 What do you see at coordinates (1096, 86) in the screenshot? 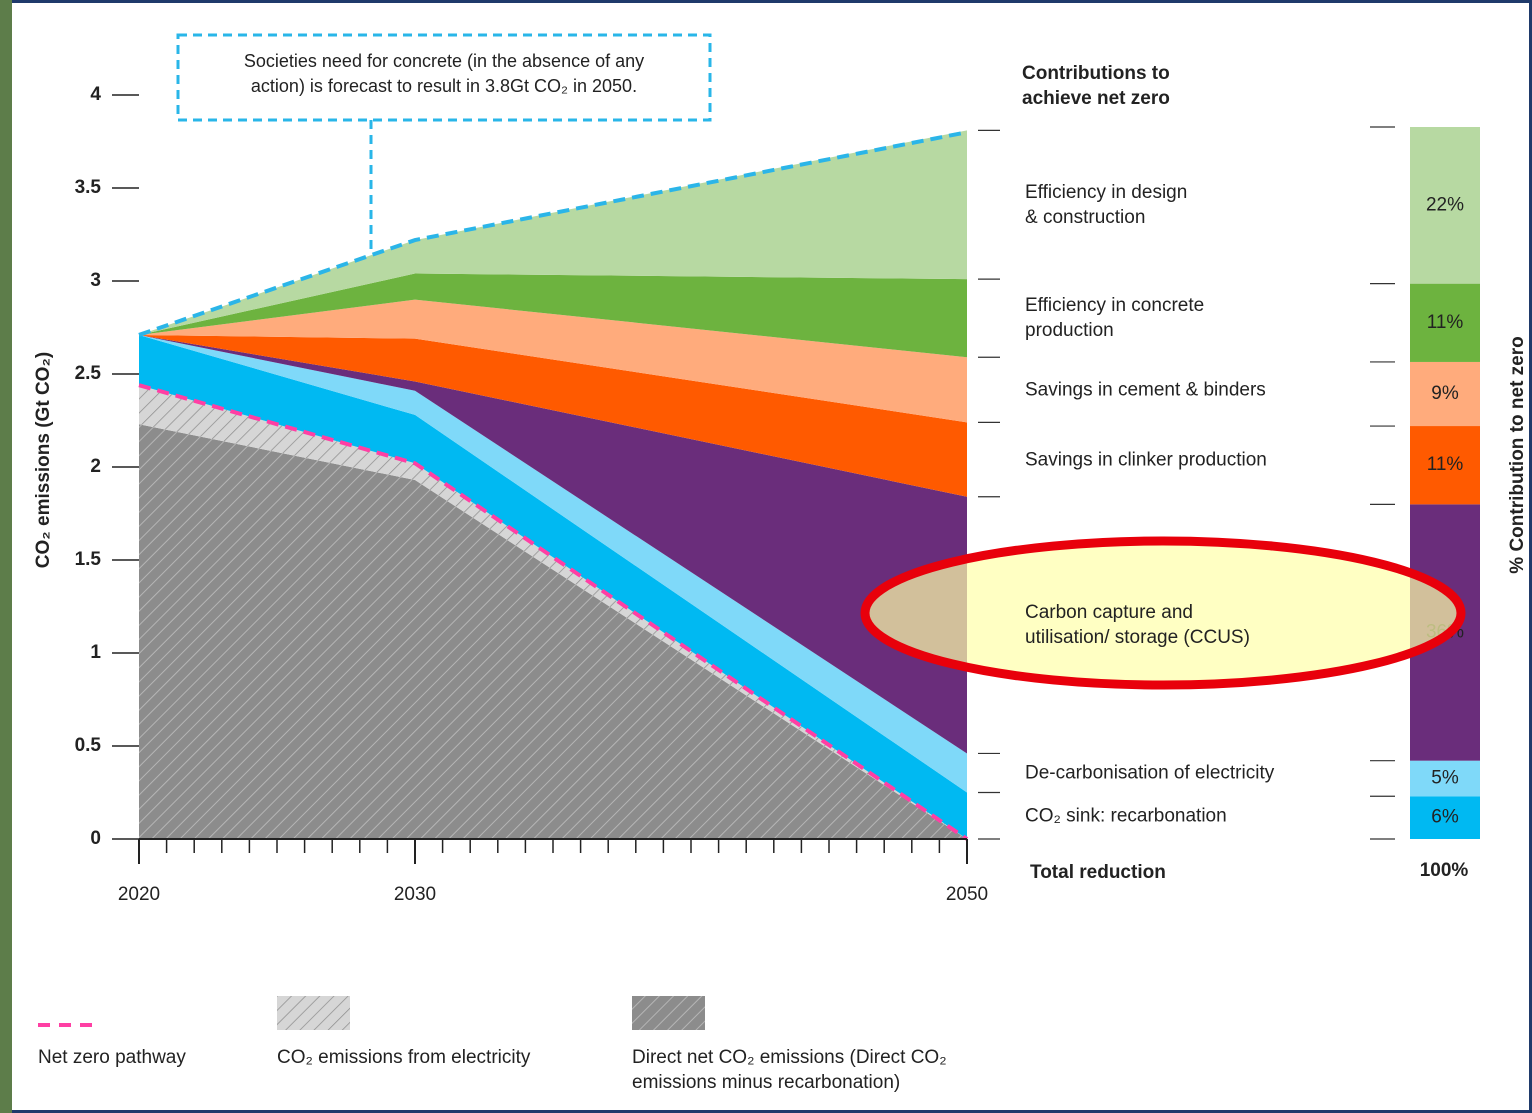
I see `contribution-title: Contributions to achieve net zero` at bounding box center [1096, 86].